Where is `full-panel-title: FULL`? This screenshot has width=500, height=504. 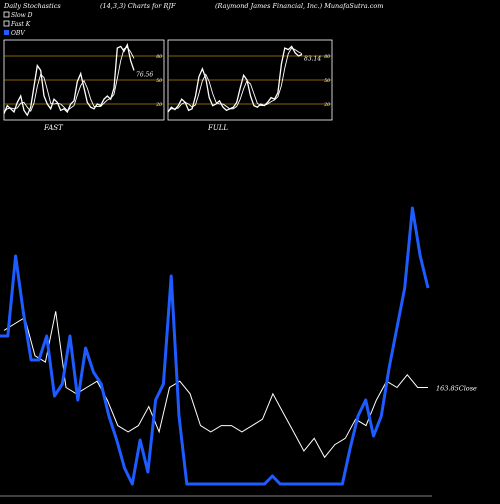
full-panel-title: FULL is located at coordinates (217, 128).